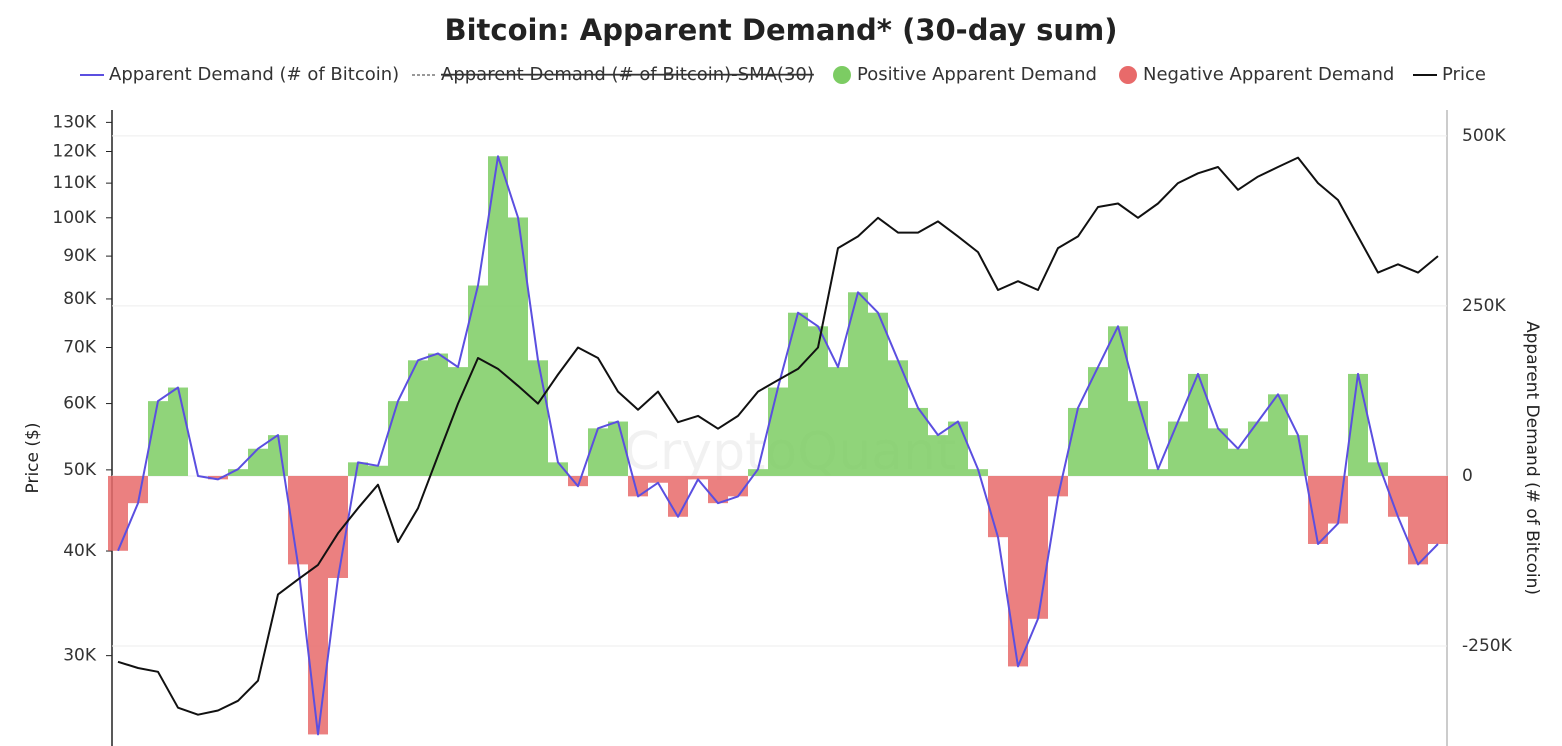  Describe the element at coordinates (80, 256) in the screenshot. I see `y-tick-label: 90K` at that location.